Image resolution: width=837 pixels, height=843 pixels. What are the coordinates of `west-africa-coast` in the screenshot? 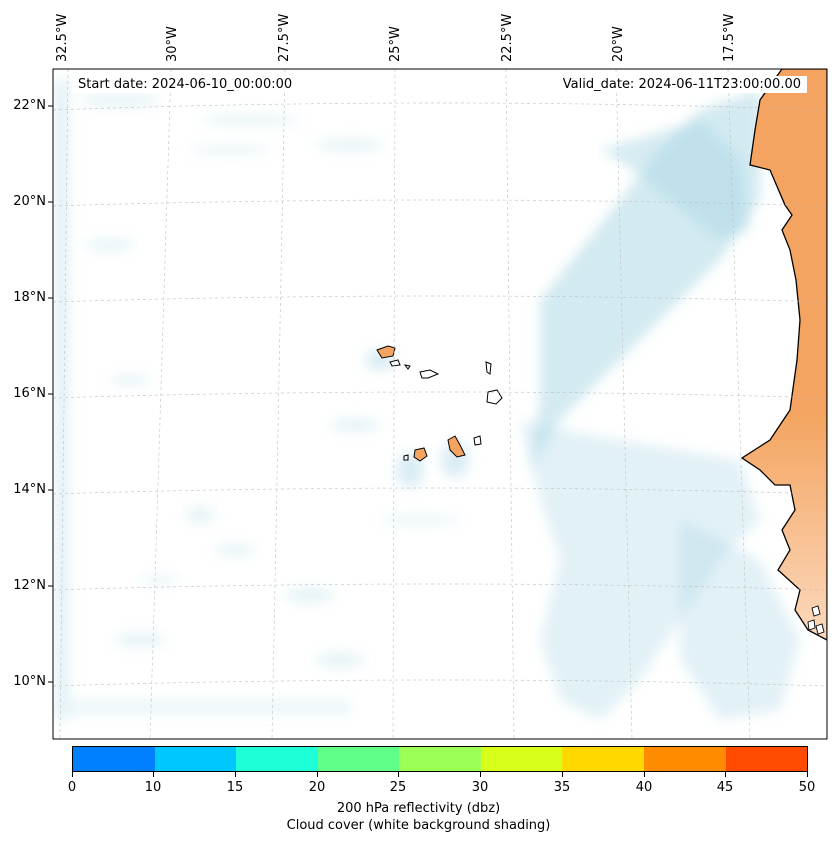 It's located at (783, 355).